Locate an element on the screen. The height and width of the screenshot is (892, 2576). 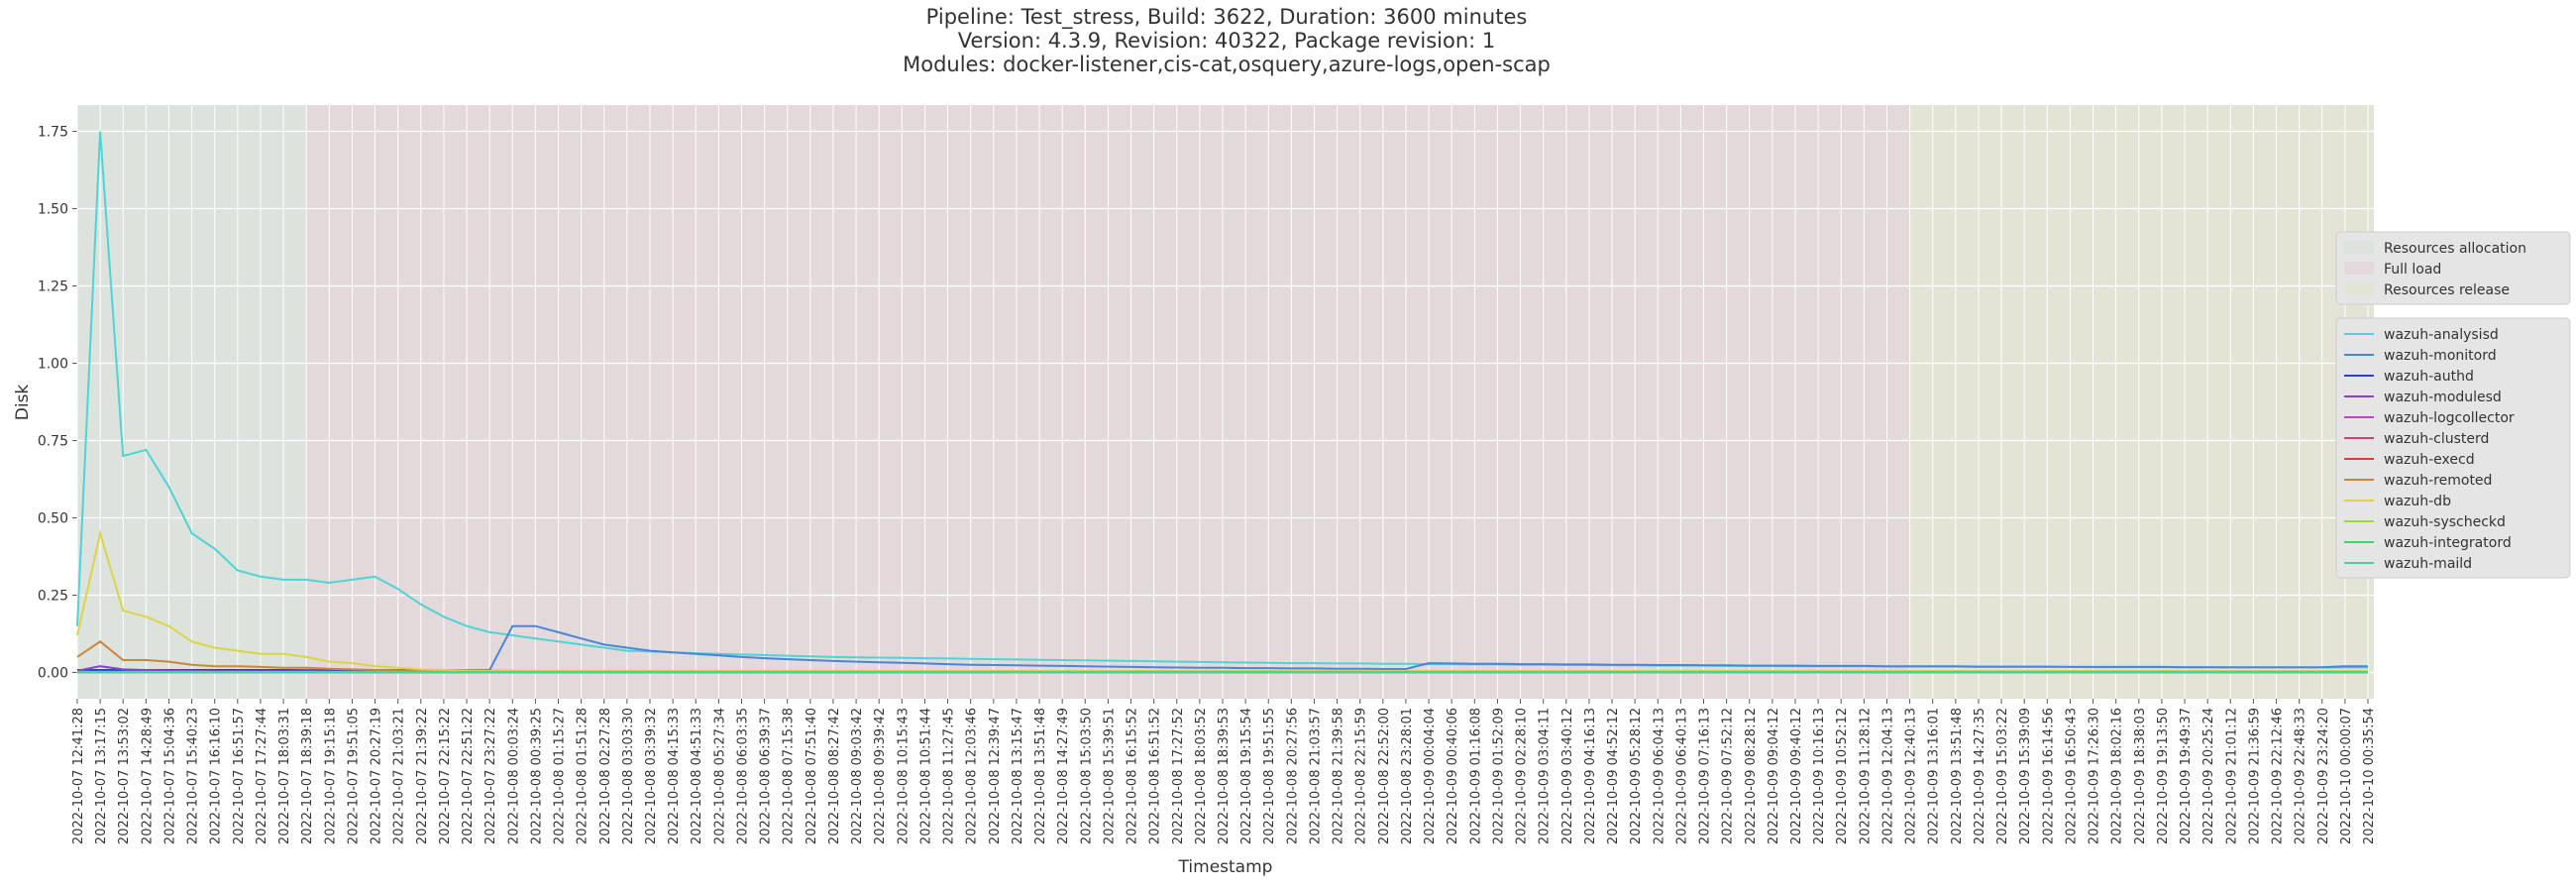
x-tick-label: 2022-10-09 01:52:09 is located at coordinates (1499, 776).